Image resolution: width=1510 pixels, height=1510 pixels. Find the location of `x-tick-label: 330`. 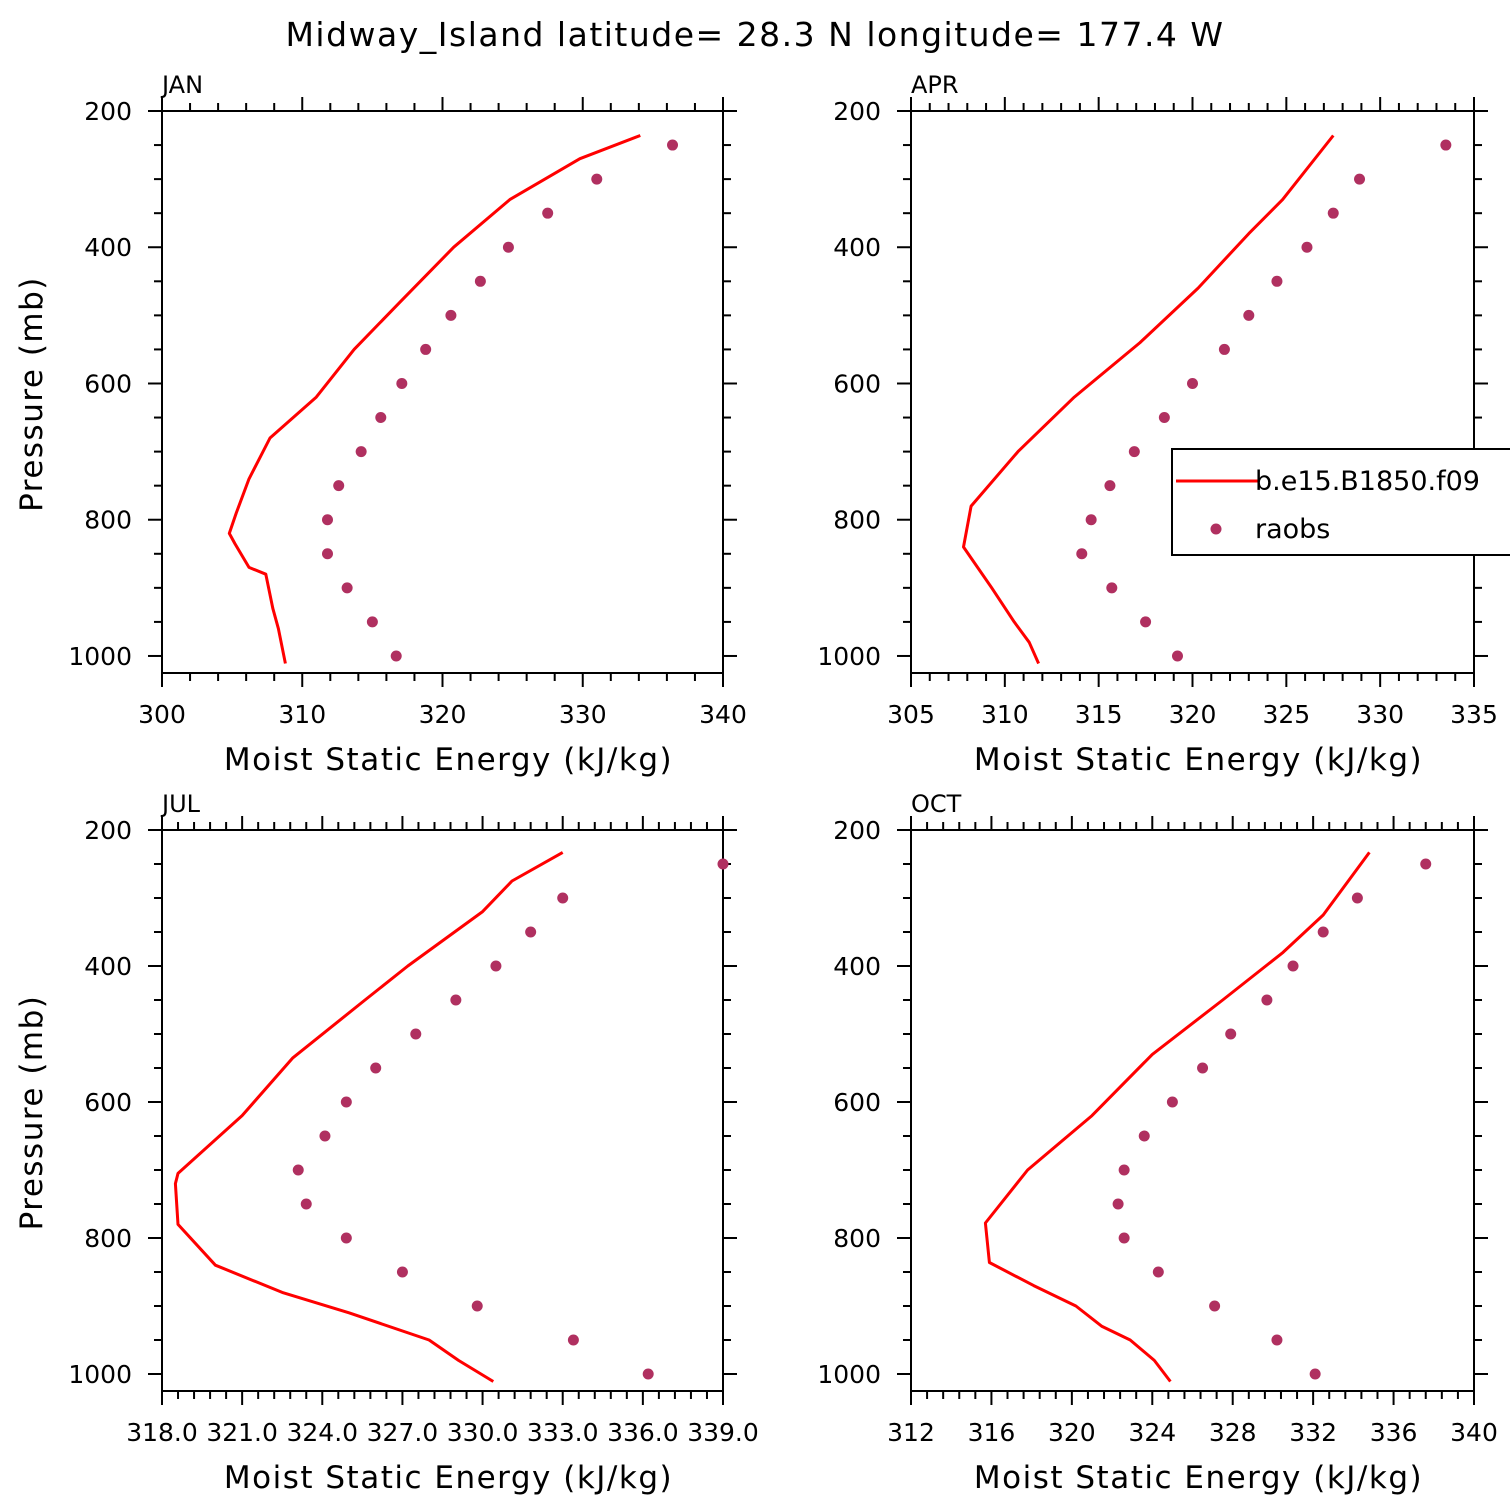

x-tick-label: 330 is located at coordinates (583, 714).